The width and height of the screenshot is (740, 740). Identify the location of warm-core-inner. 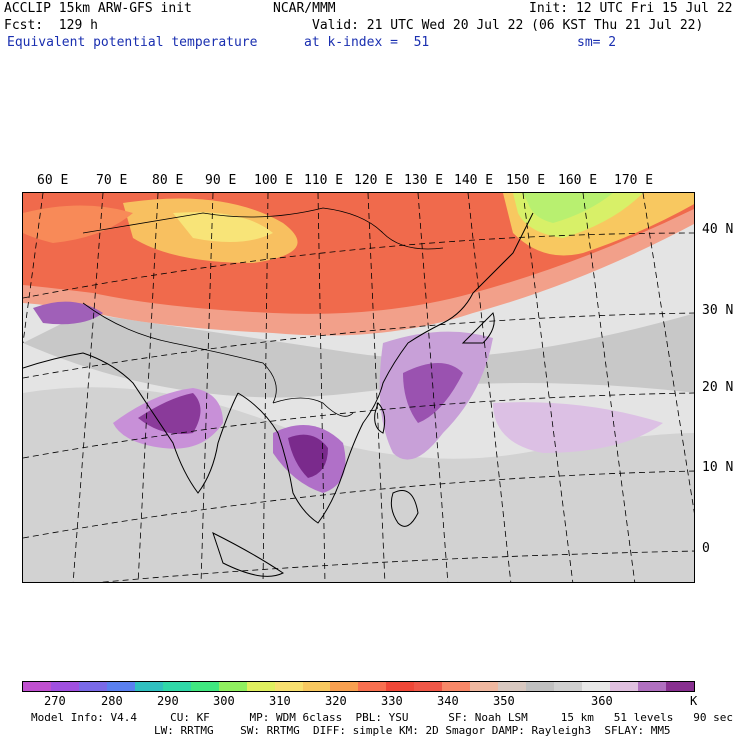
(223, 227).